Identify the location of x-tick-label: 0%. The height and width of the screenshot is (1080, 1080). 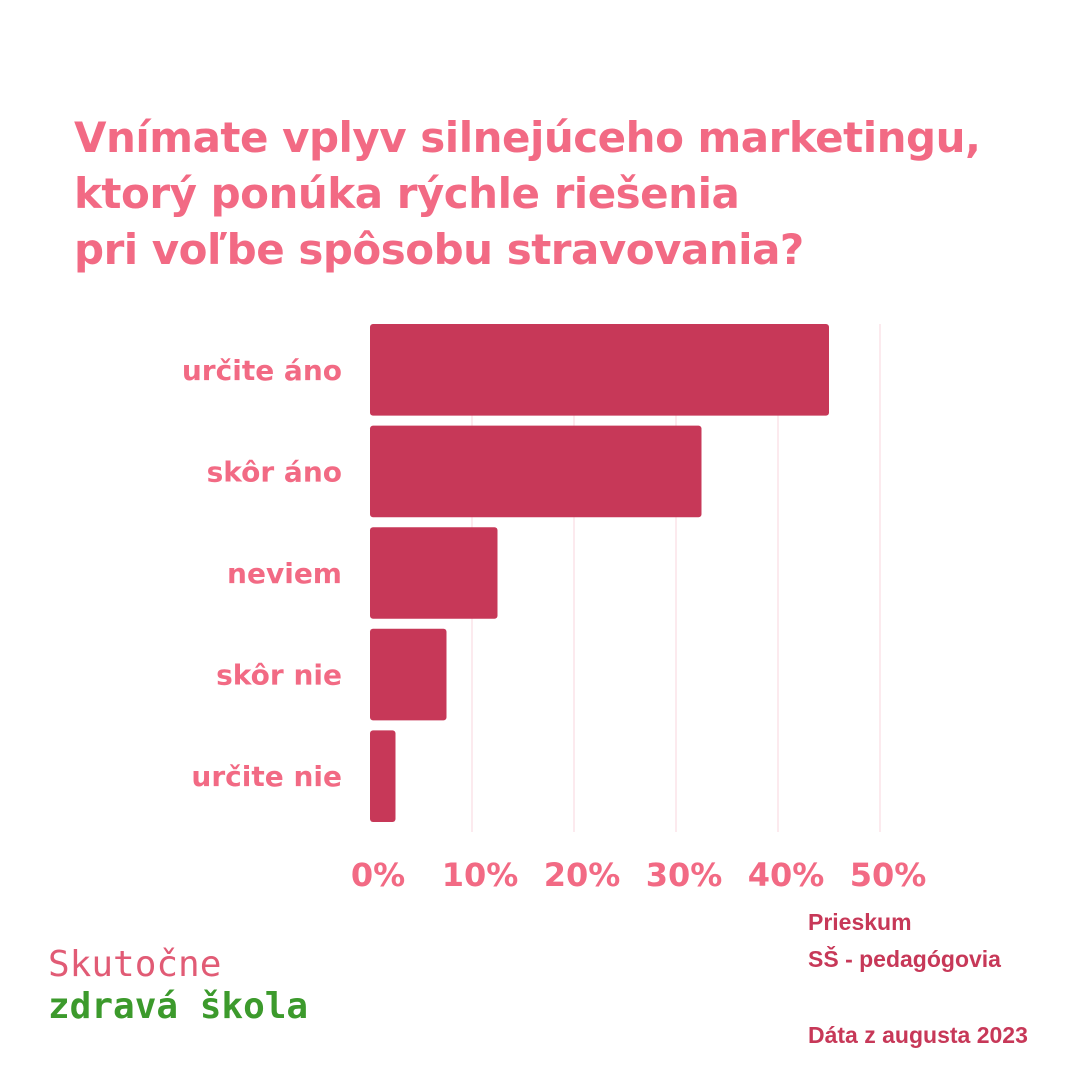
(378, 875).